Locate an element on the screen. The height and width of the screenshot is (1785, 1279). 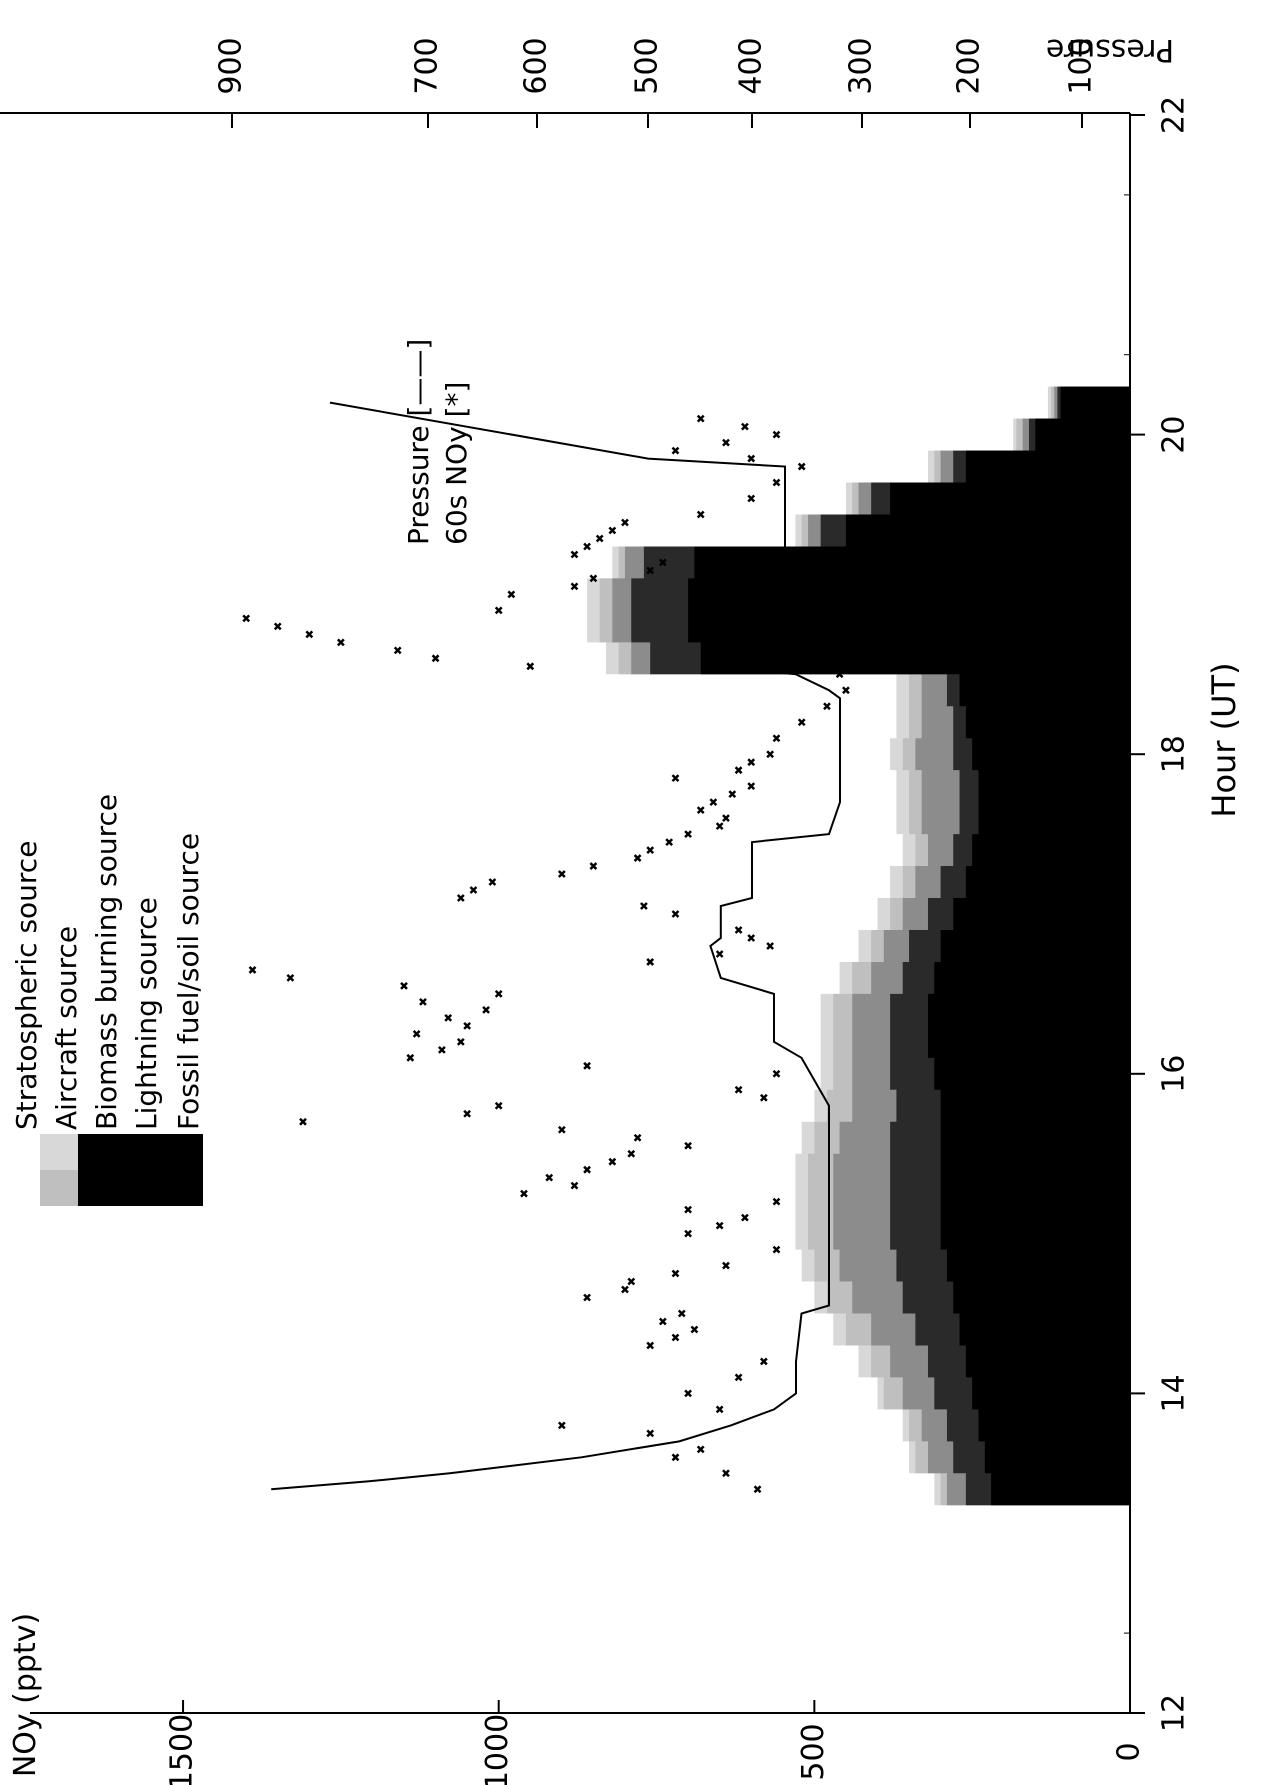
y-tick-label: 1000 is located at coordinates (497, 1749).